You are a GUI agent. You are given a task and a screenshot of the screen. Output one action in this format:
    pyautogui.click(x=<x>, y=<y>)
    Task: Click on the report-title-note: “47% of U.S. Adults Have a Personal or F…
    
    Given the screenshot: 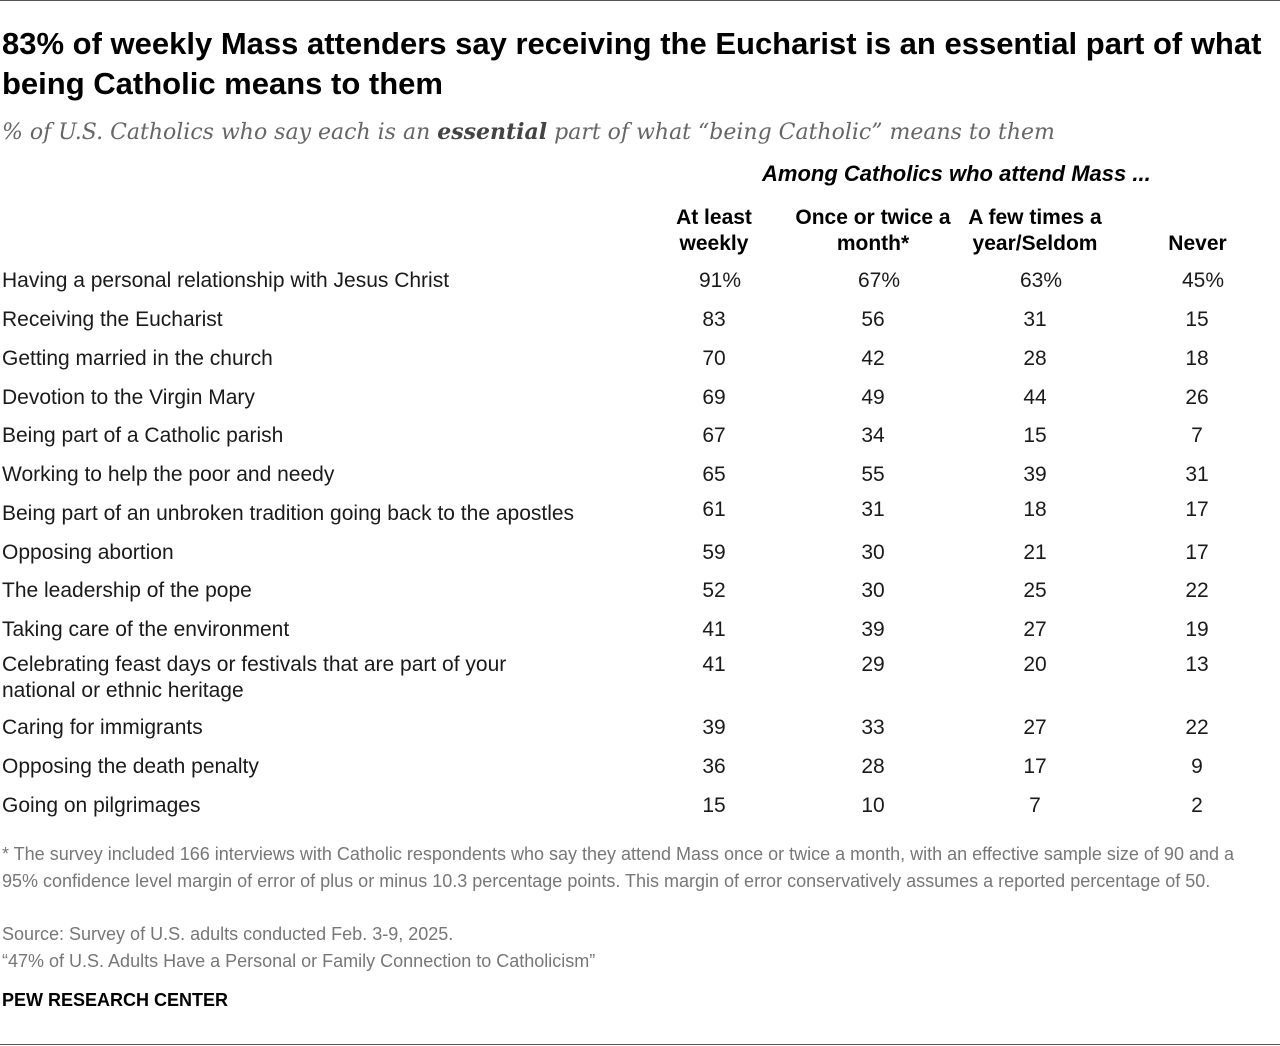 What is the action you would take?
    pyautogui.click(x=299, y=961)
    